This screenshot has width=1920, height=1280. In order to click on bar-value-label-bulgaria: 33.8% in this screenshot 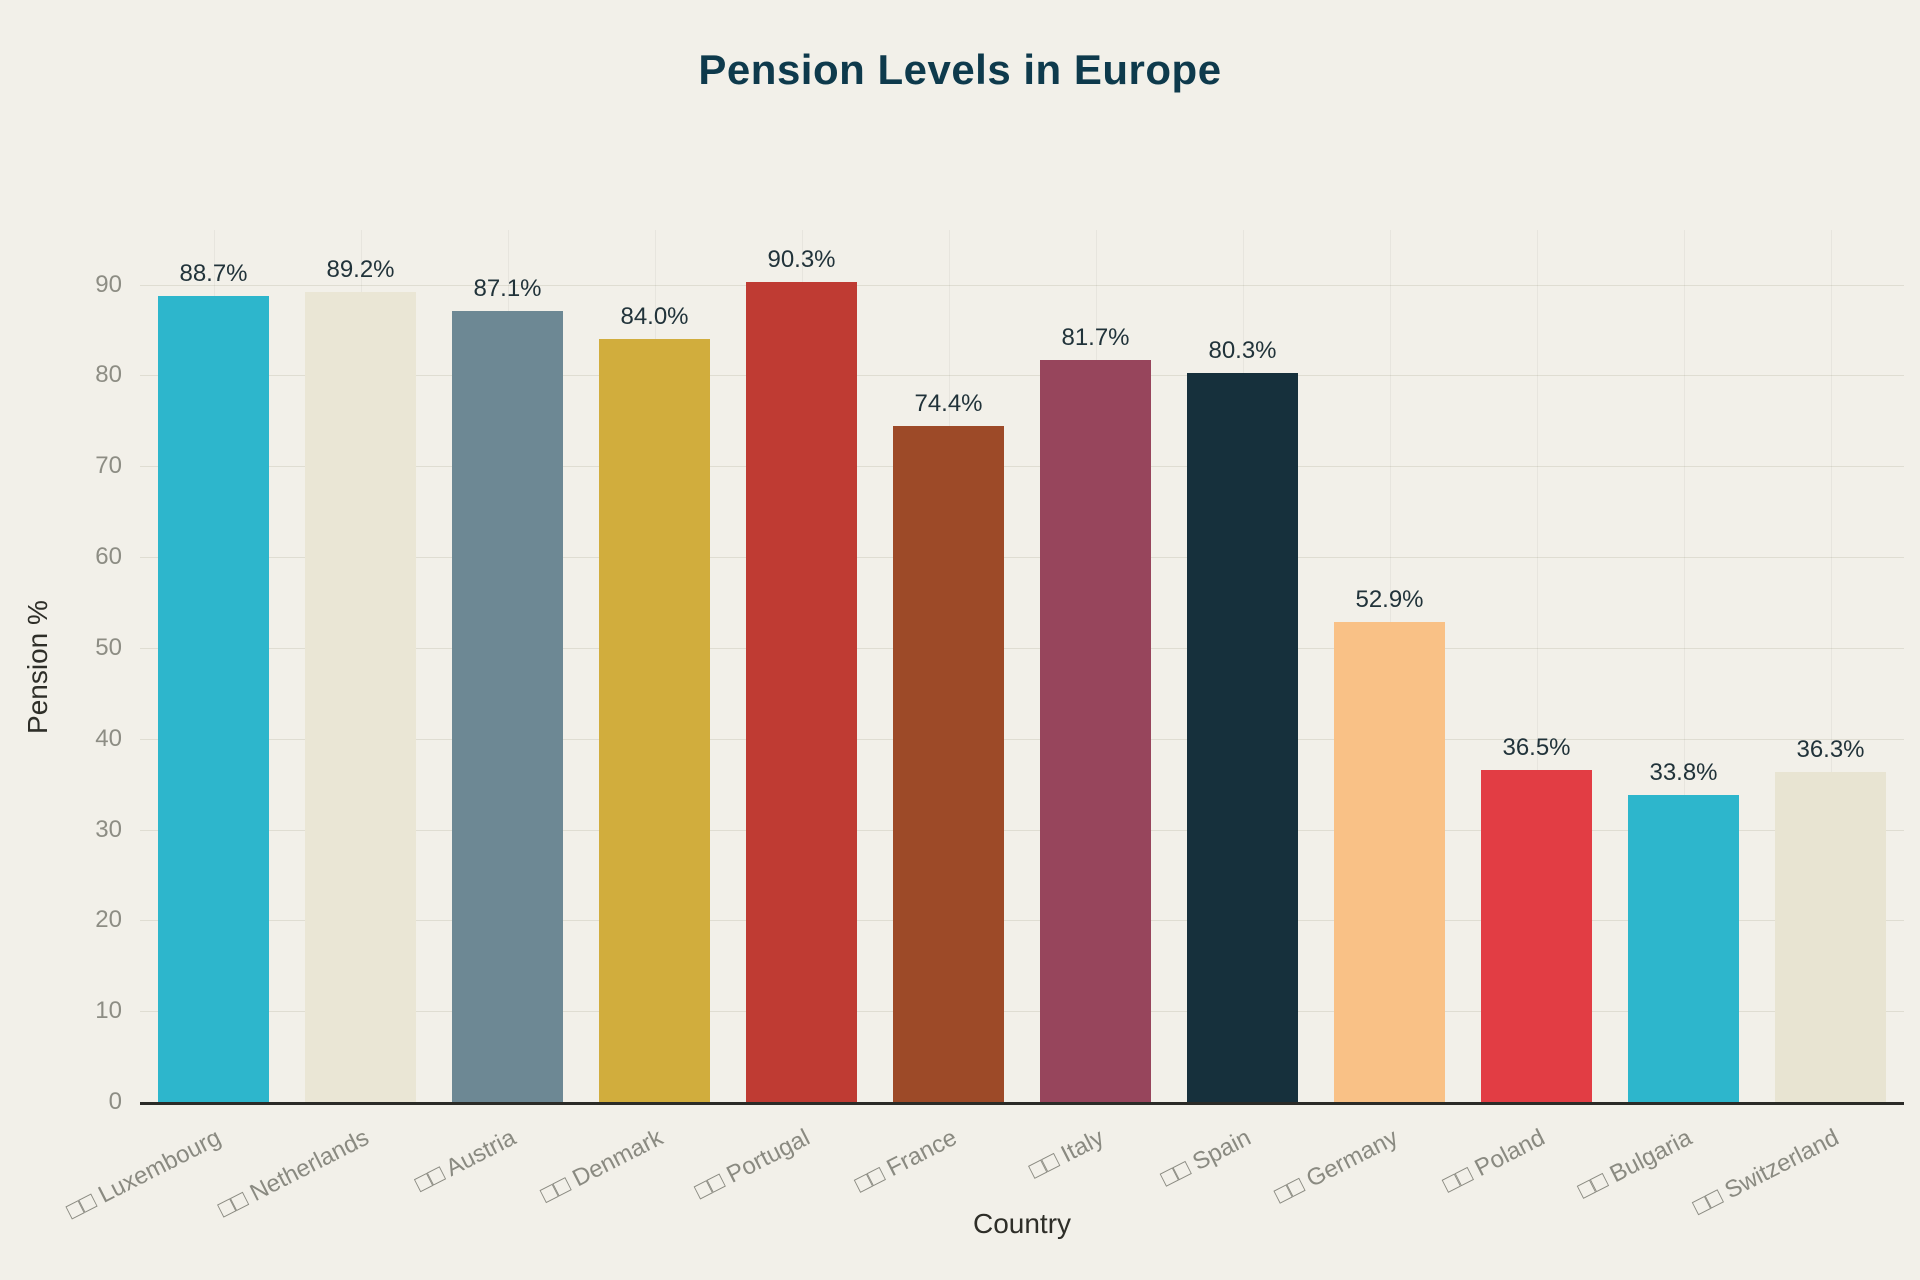, I will do `click(1683, 772)`.